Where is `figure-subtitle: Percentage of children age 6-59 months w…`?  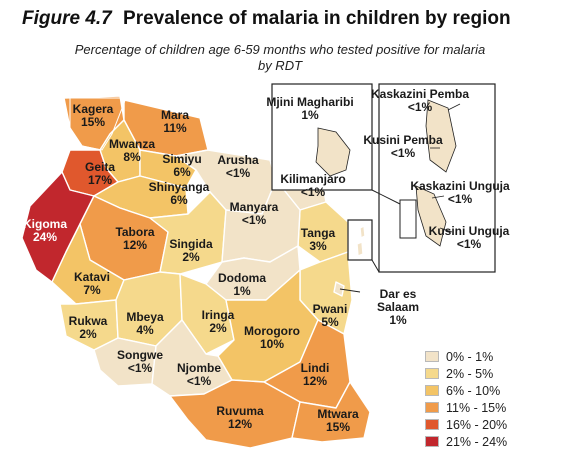
figure-subtitle: Percentage of children age 6-59 months w… is located at coordinates (280, 58).